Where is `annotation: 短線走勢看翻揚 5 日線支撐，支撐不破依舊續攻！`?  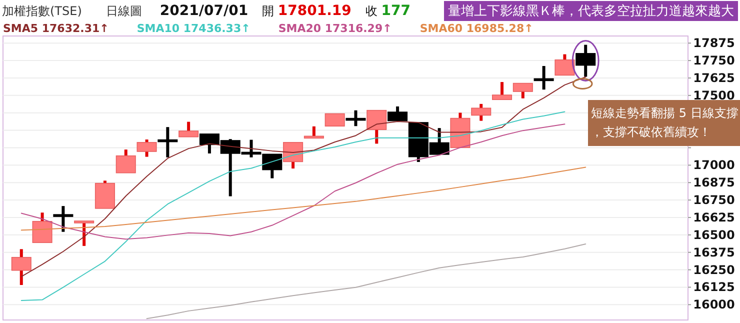 annotation: 短線走勢看翻揚 5 日線支撐，支撐不破依舊續攻！ is located at coordinates (664, 122).